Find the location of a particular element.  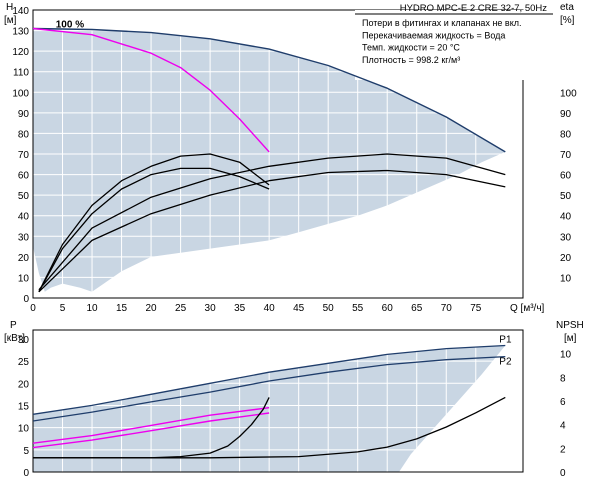

npsh-curve is located at coordinates (269, 427).